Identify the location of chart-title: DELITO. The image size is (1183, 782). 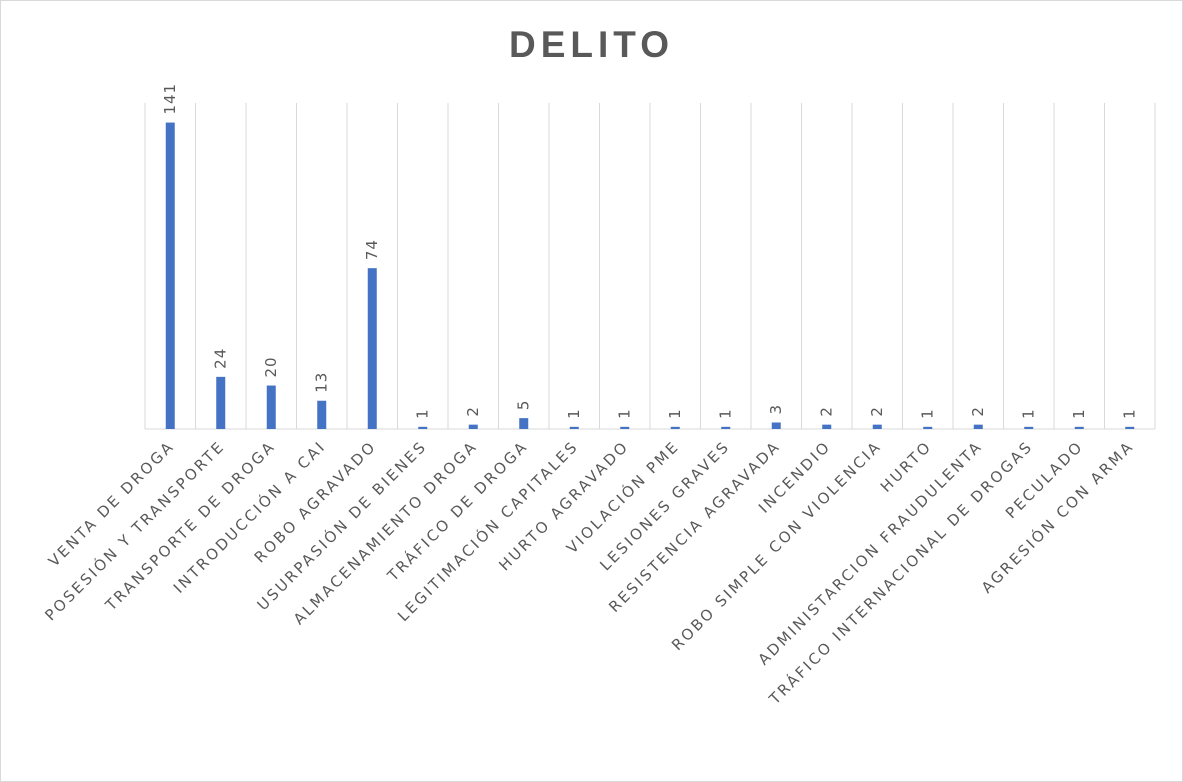
(591, 44).